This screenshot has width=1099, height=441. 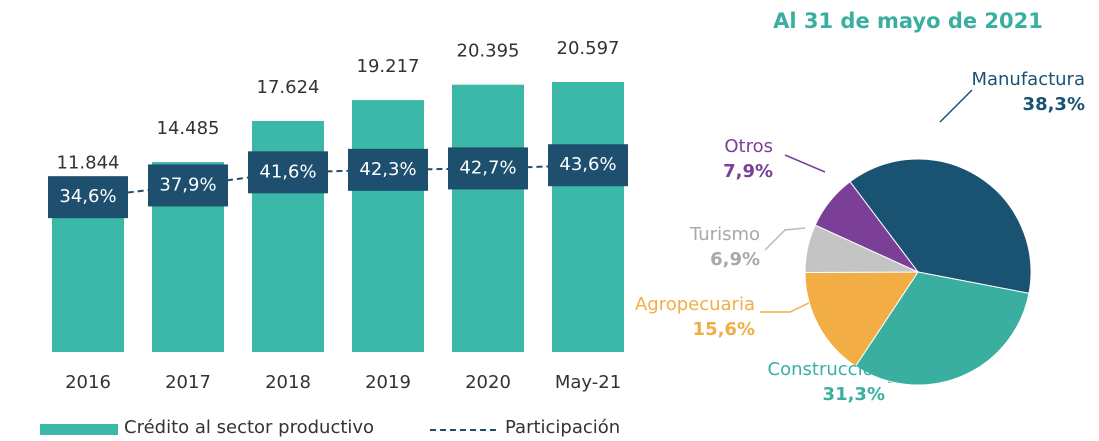 What do you see at coordinates (826, 369) in the screenshot?
I see `pie-label: Construcción` at bounding box center [826, 369].